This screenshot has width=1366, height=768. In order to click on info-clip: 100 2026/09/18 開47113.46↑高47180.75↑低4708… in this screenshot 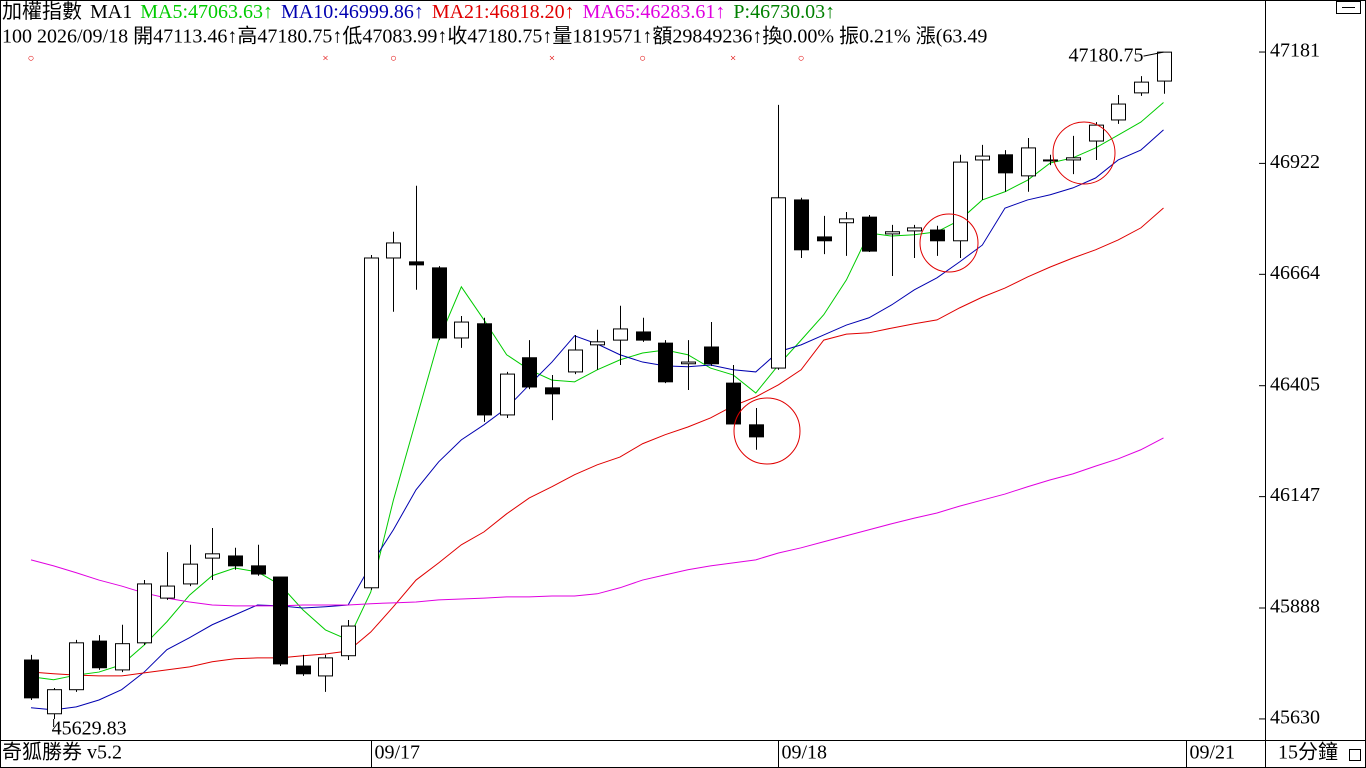, I will do `click(494, 36)`.